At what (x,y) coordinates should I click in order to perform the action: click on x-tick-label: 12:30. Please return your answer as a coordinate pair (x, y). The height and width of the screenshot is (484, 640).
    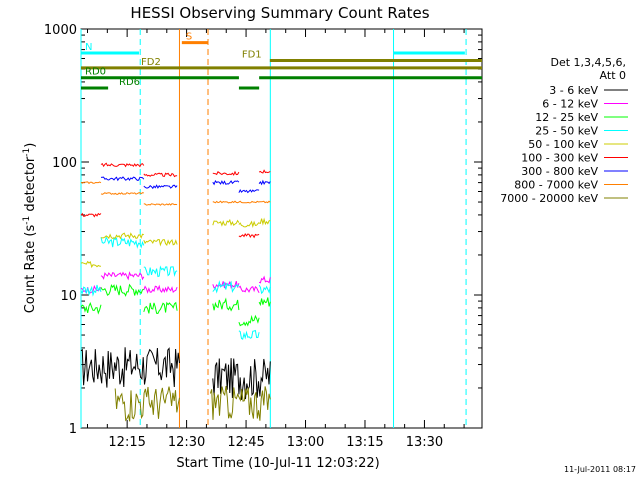
    Looking at the image, I should click on (186, 442).